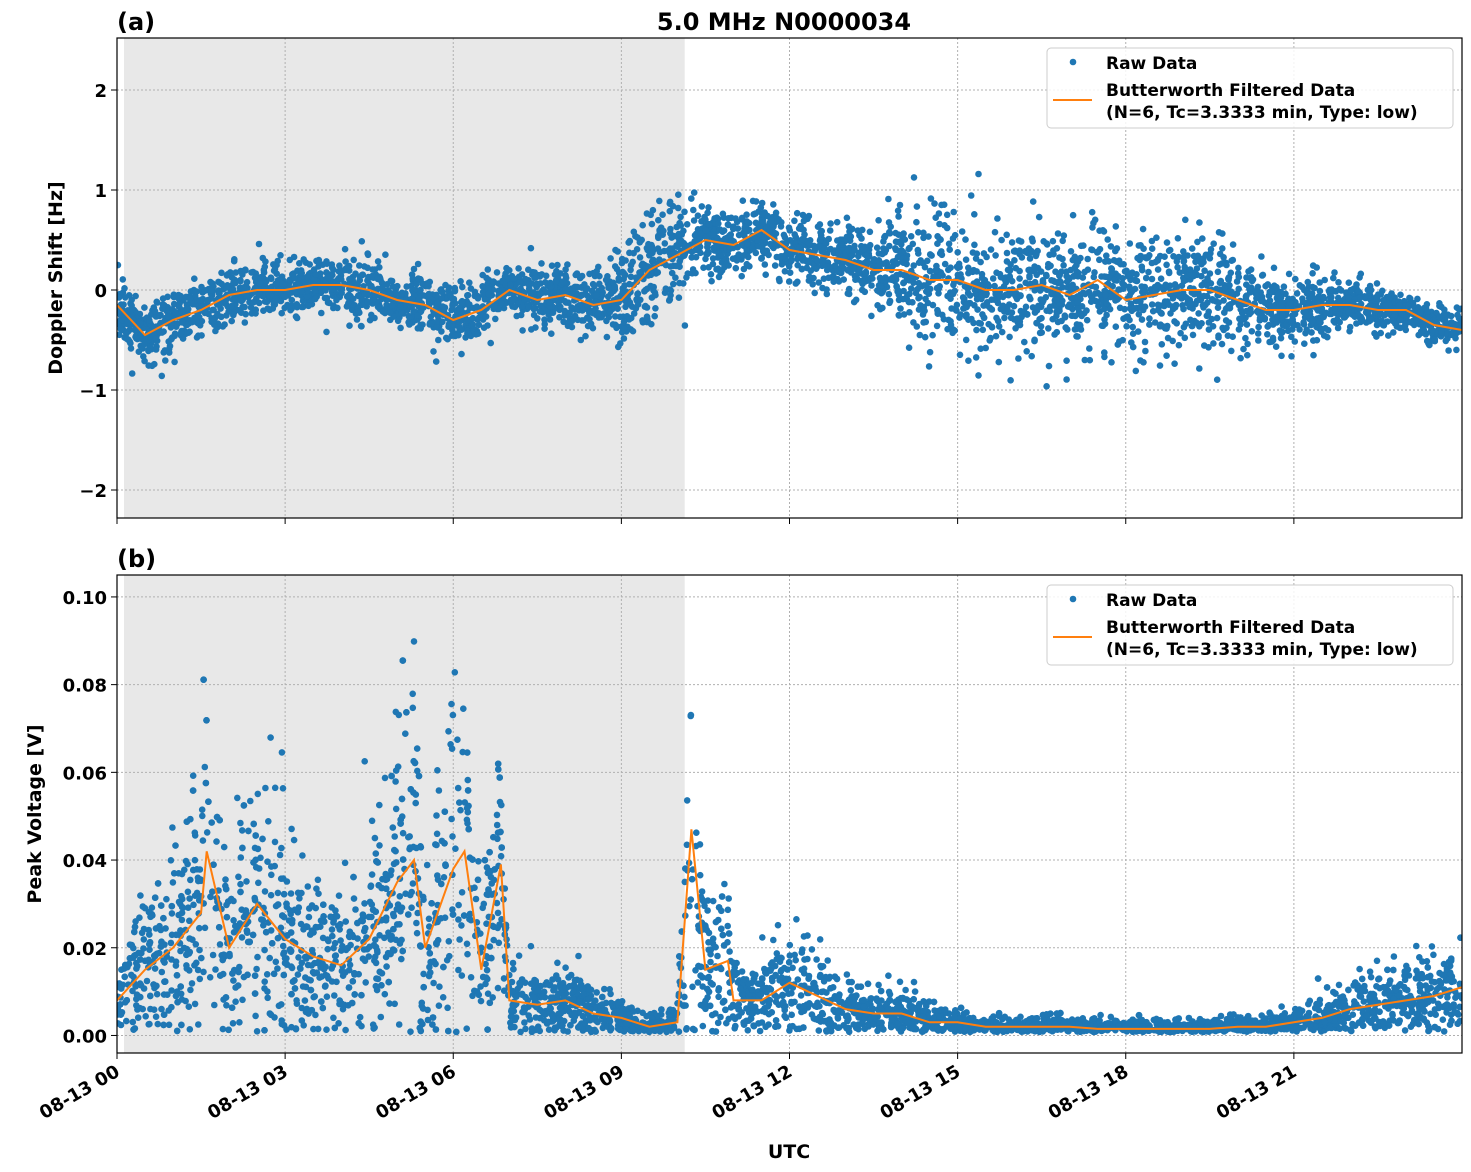 The width and height of the screenshot is (1471, 1172). I want to click on legend-filtered-label: Butterworth Filtered Data, so click(1230, 91).